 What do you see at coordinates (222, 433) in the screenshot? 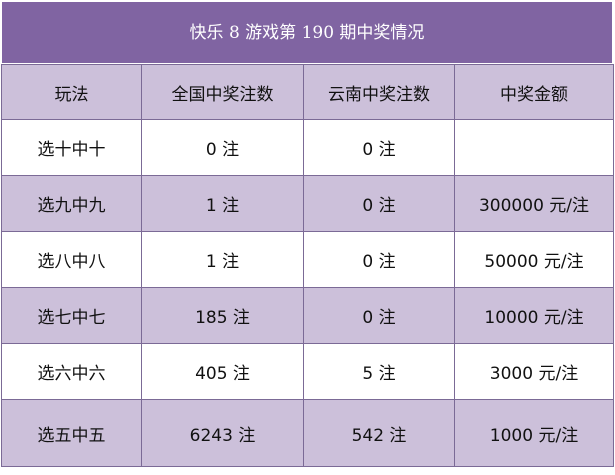
I see `national-count-cell: 6243 注` at bounding box center [222, 433].